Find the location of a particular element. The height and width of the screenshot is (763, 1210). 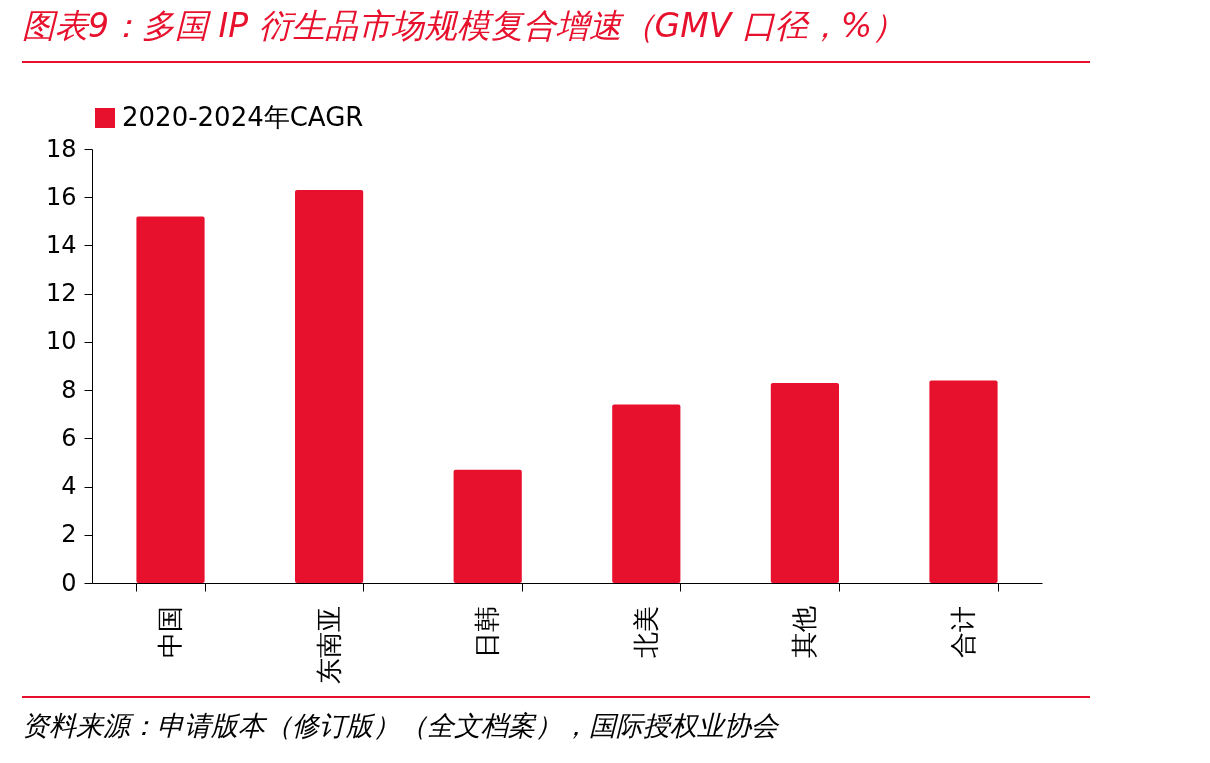

y-tick-label: 14 is located at coordinates (61, 244).